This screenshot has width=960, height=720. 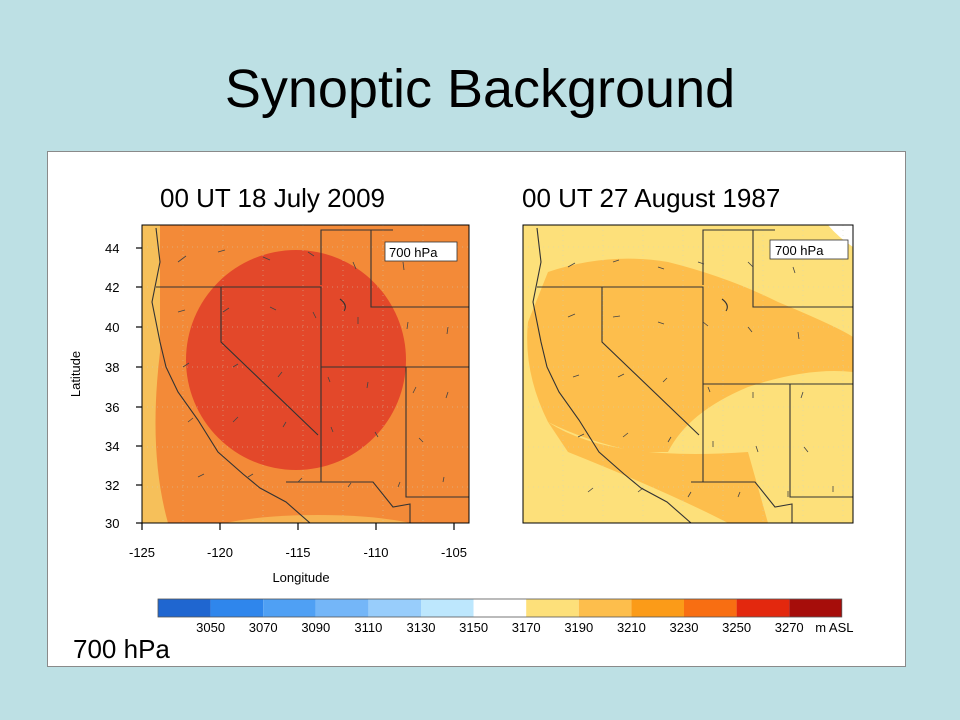 I want to click on map-1987-inset-label: 700 hPa, so click(x=799, y=250).